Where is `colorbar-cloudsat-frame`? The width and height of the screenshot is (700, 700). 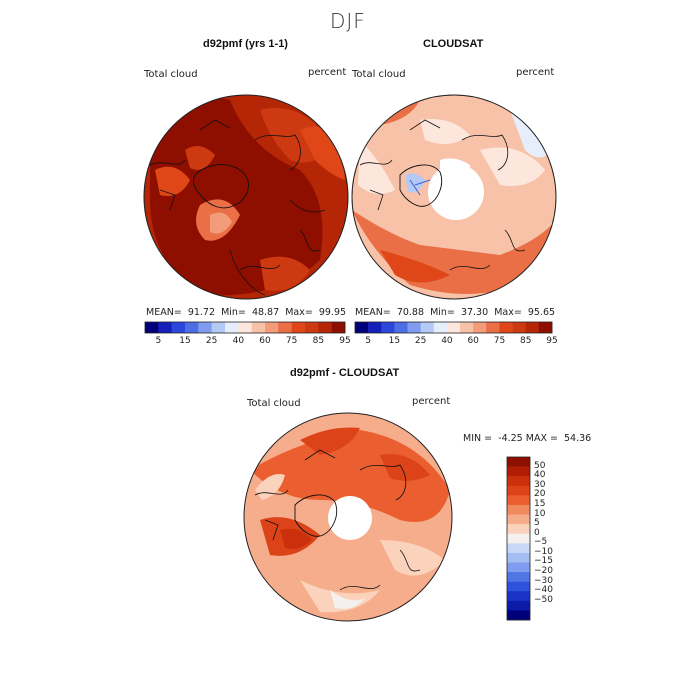 colorbar-cloudsat-frame is located at coordinates (453, 327).